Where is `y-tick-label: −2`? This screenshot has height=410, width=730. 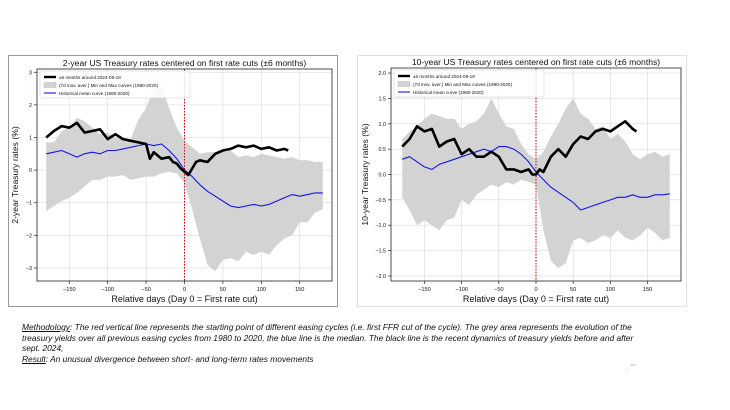
y-tick-label: −2 is located at coordinates (29, 236).